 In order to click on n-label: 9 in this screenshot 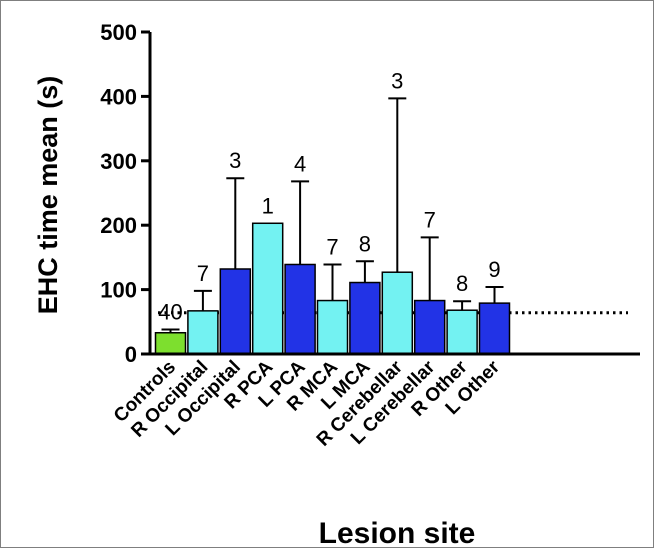, I will do `click(494, 269)`.